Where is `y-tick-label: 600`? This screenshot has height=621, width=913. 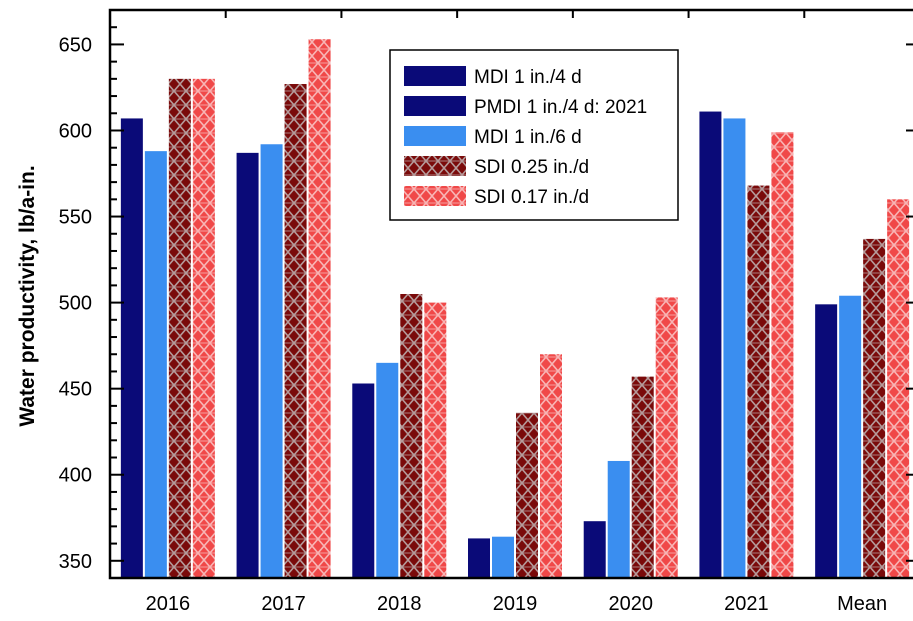 y-tick-label: 600 is located at coordinates (75, 131).